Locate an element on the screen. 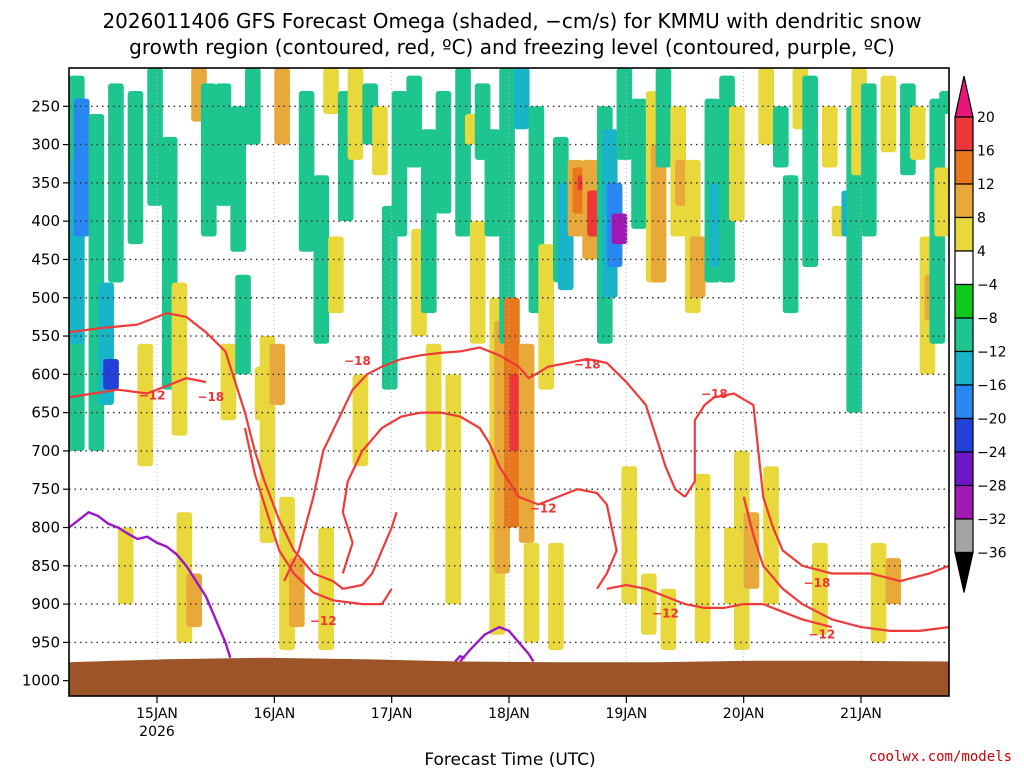 The width and height of the screenshot is (1024, 768). x-tick-label: 17JAN is located at coordinates (392, 714).